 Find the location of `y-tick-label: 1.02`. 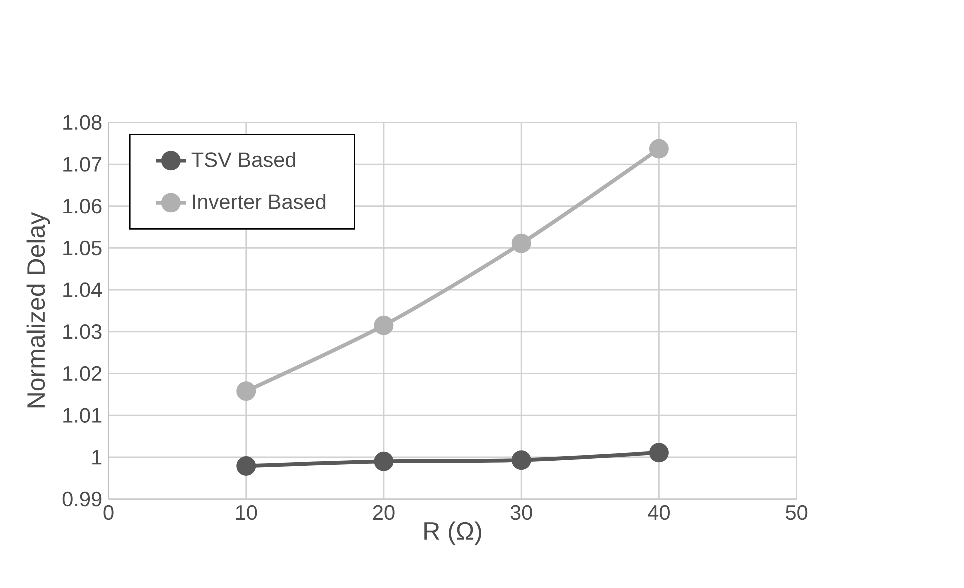

y-tick-label: 1.02 is located at coordinates (83, 373).